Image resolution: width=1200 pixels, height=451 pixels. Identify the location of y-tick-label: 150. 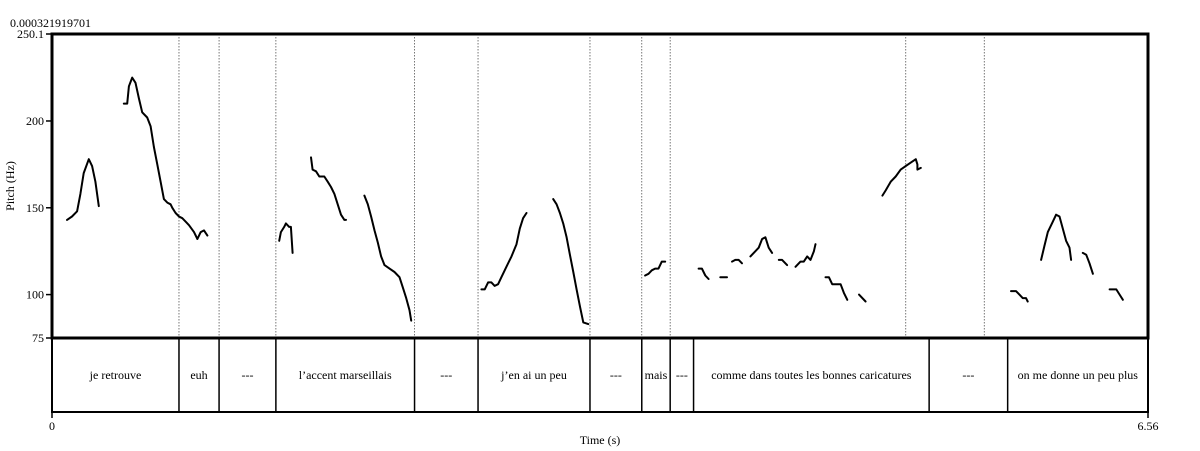
(35, 208).